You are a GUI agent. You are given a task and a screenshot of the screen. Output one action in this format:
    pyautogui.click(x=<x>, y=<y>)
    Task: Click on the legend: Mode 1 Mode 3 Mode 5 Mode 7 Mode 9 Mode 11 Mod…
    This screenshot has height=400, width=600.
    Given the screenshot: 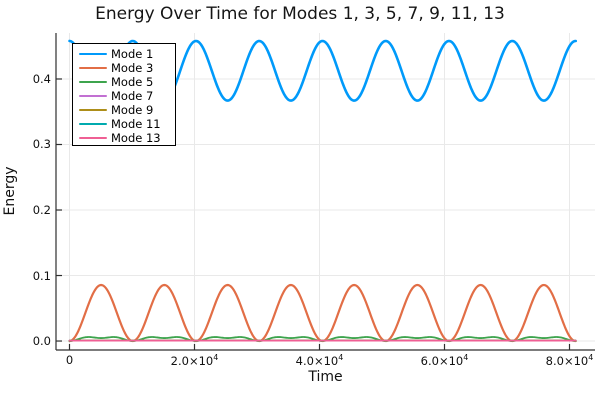 What is the action you would take?
    pyautogui.click(x=124, y=94)
    